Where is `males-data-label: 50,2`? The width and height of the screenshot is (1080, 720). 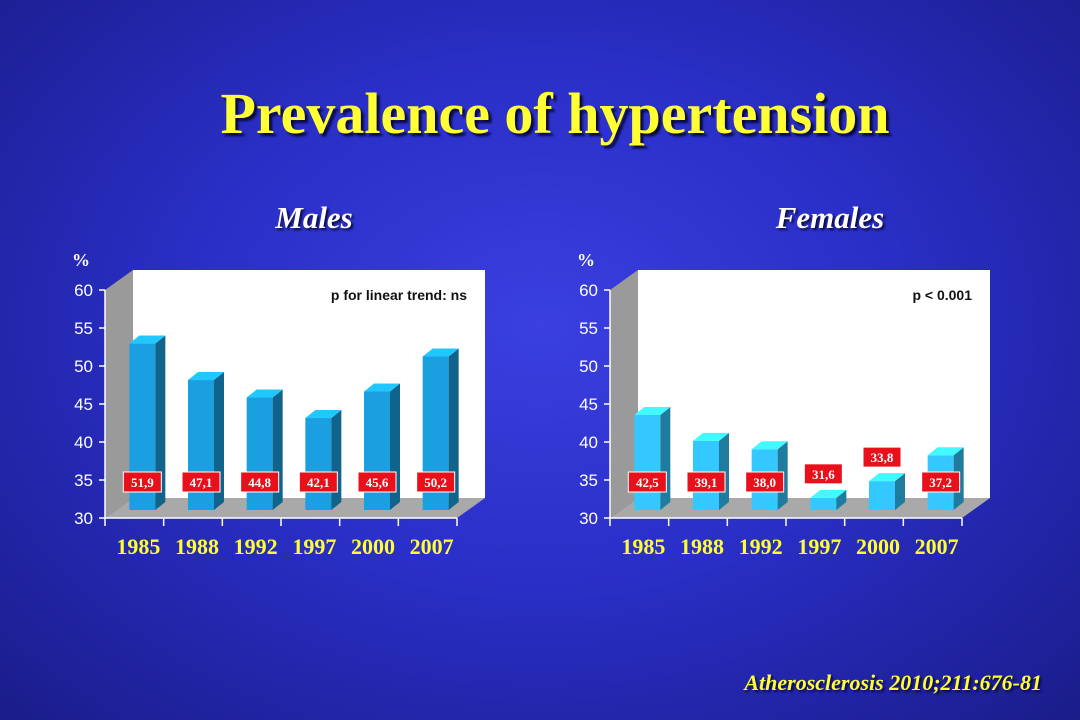
males-data-label: 50,2 is located at coordinates (435, 482).